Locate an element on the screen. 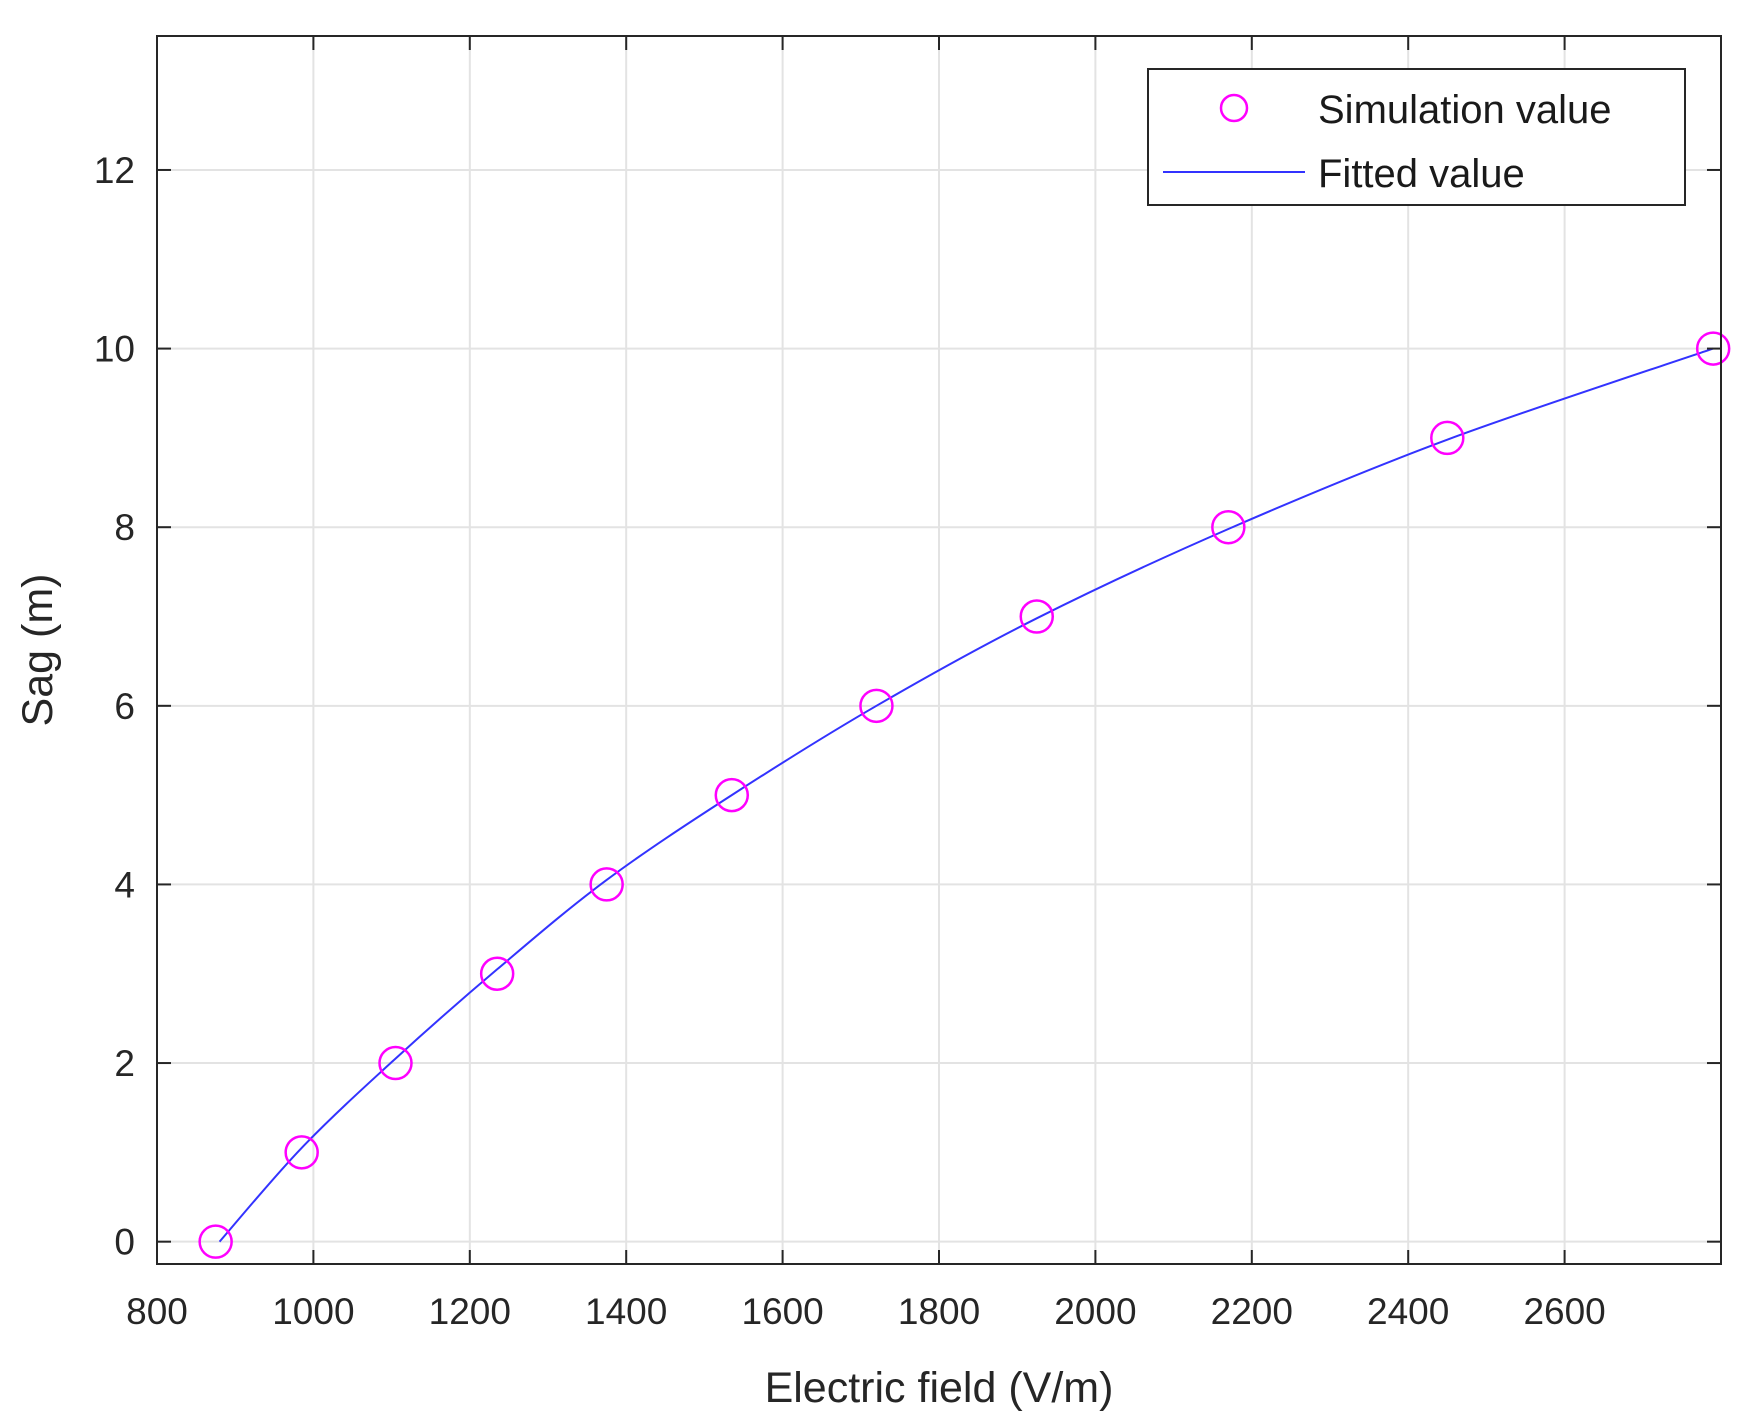 The width and height of the screenshot is (1755, 1428). y-tick-label: 12 is located at coordinates (114, 170).